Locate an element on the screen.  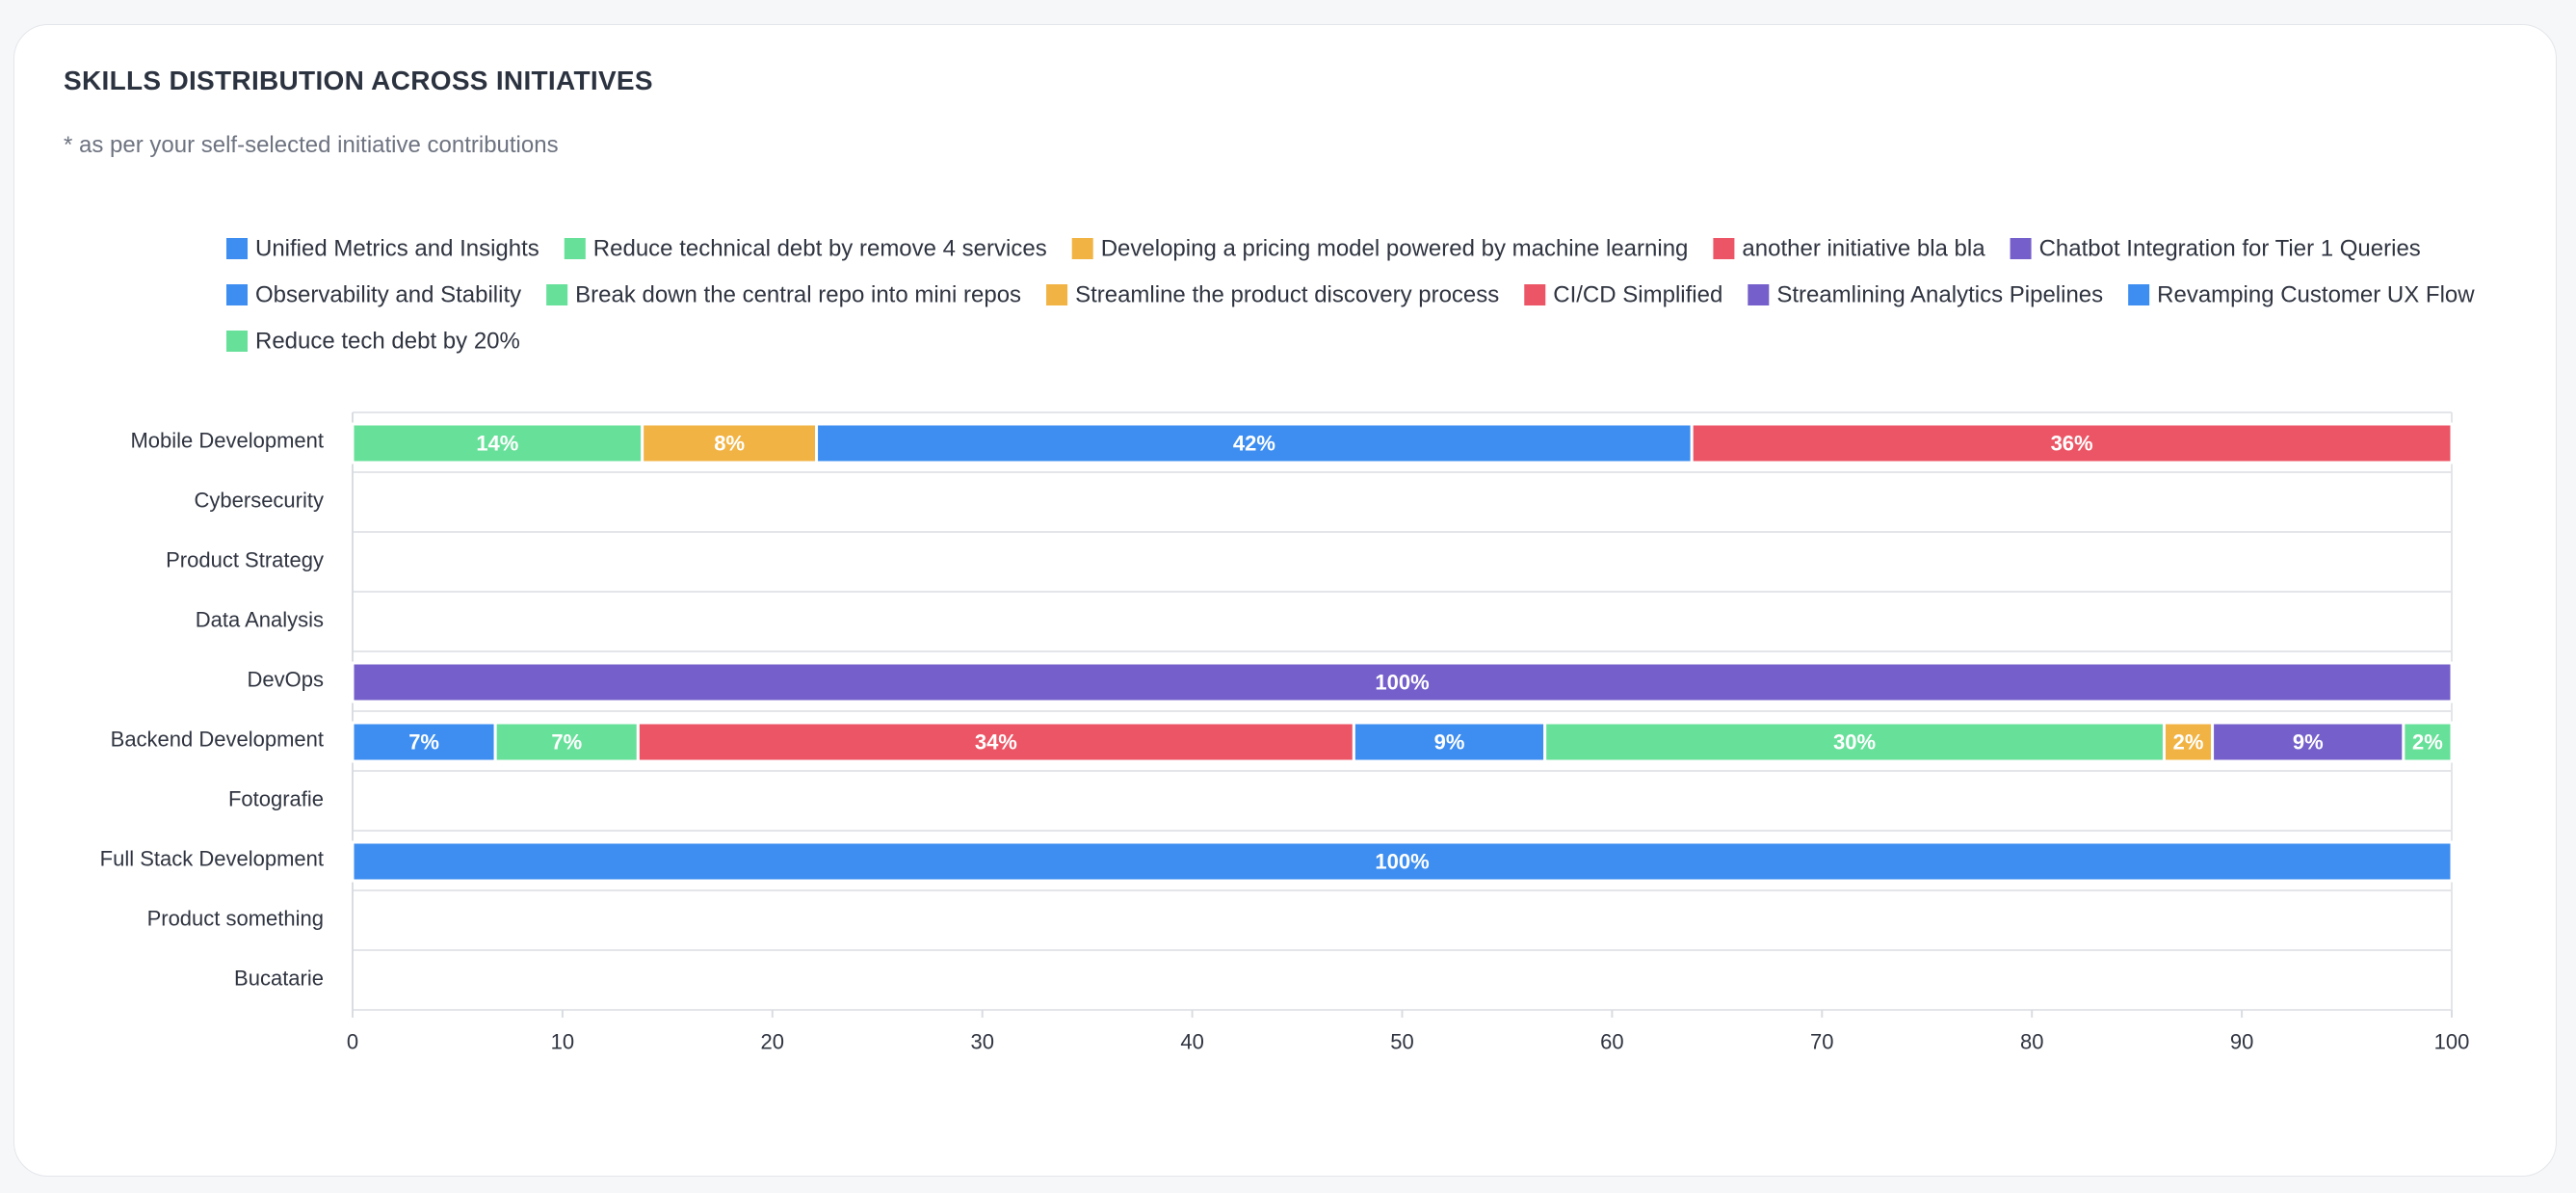
bar-data-label: 42% is located at coordinates (1254, 444).